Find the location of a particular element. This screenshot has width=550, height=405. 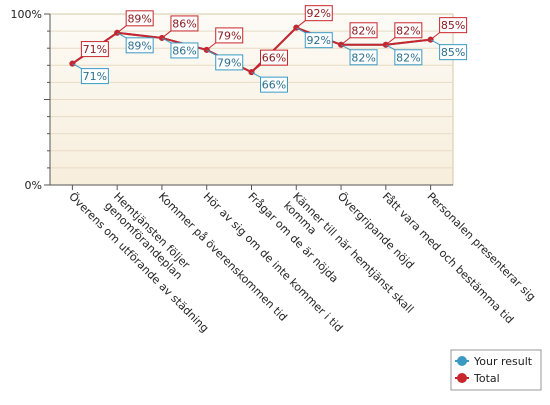

x-category-label: Övergripande nöjd is located at coordinates (376, 231).